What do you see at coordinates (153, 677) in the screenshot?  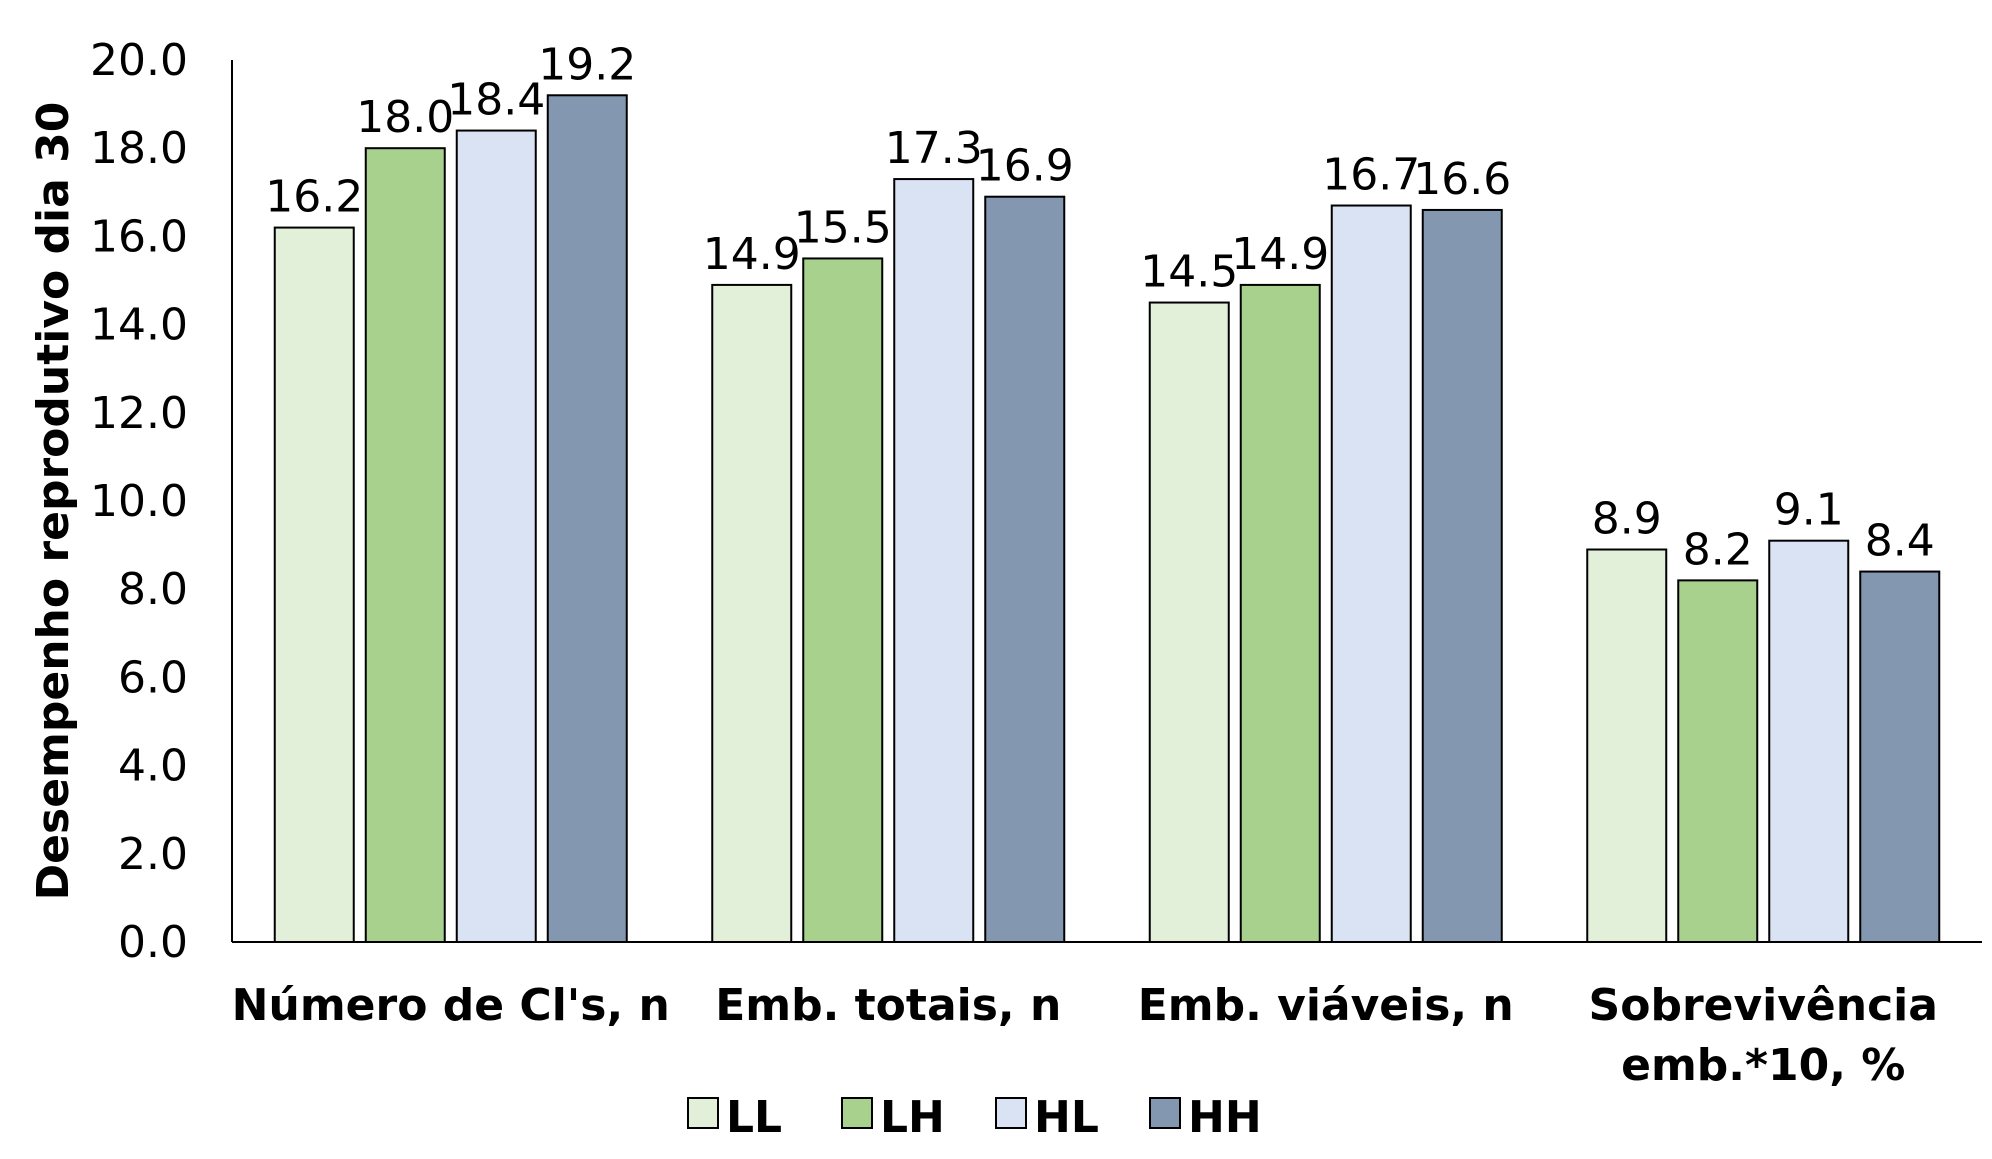 I see `y-tick-label: 6.0` at bounding box center [153, 677].